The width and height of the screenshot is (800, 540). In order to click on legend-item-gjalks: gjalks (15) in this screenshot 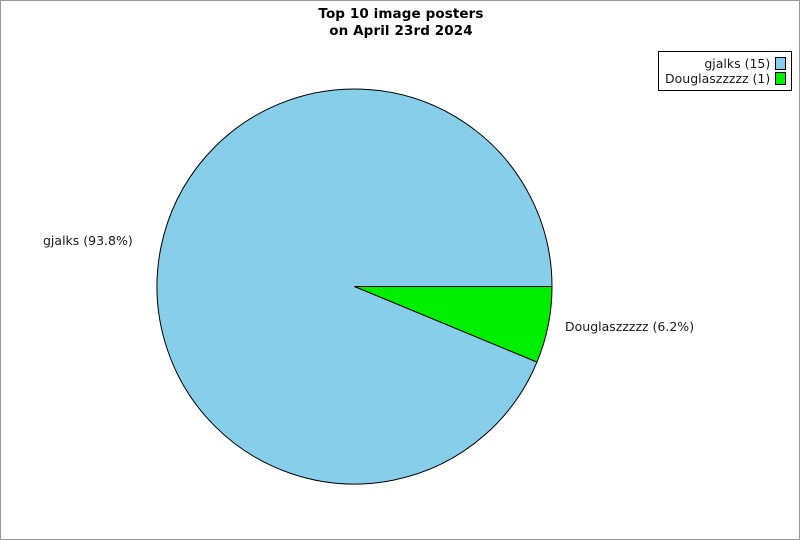, I will do `click(726, 63)`.